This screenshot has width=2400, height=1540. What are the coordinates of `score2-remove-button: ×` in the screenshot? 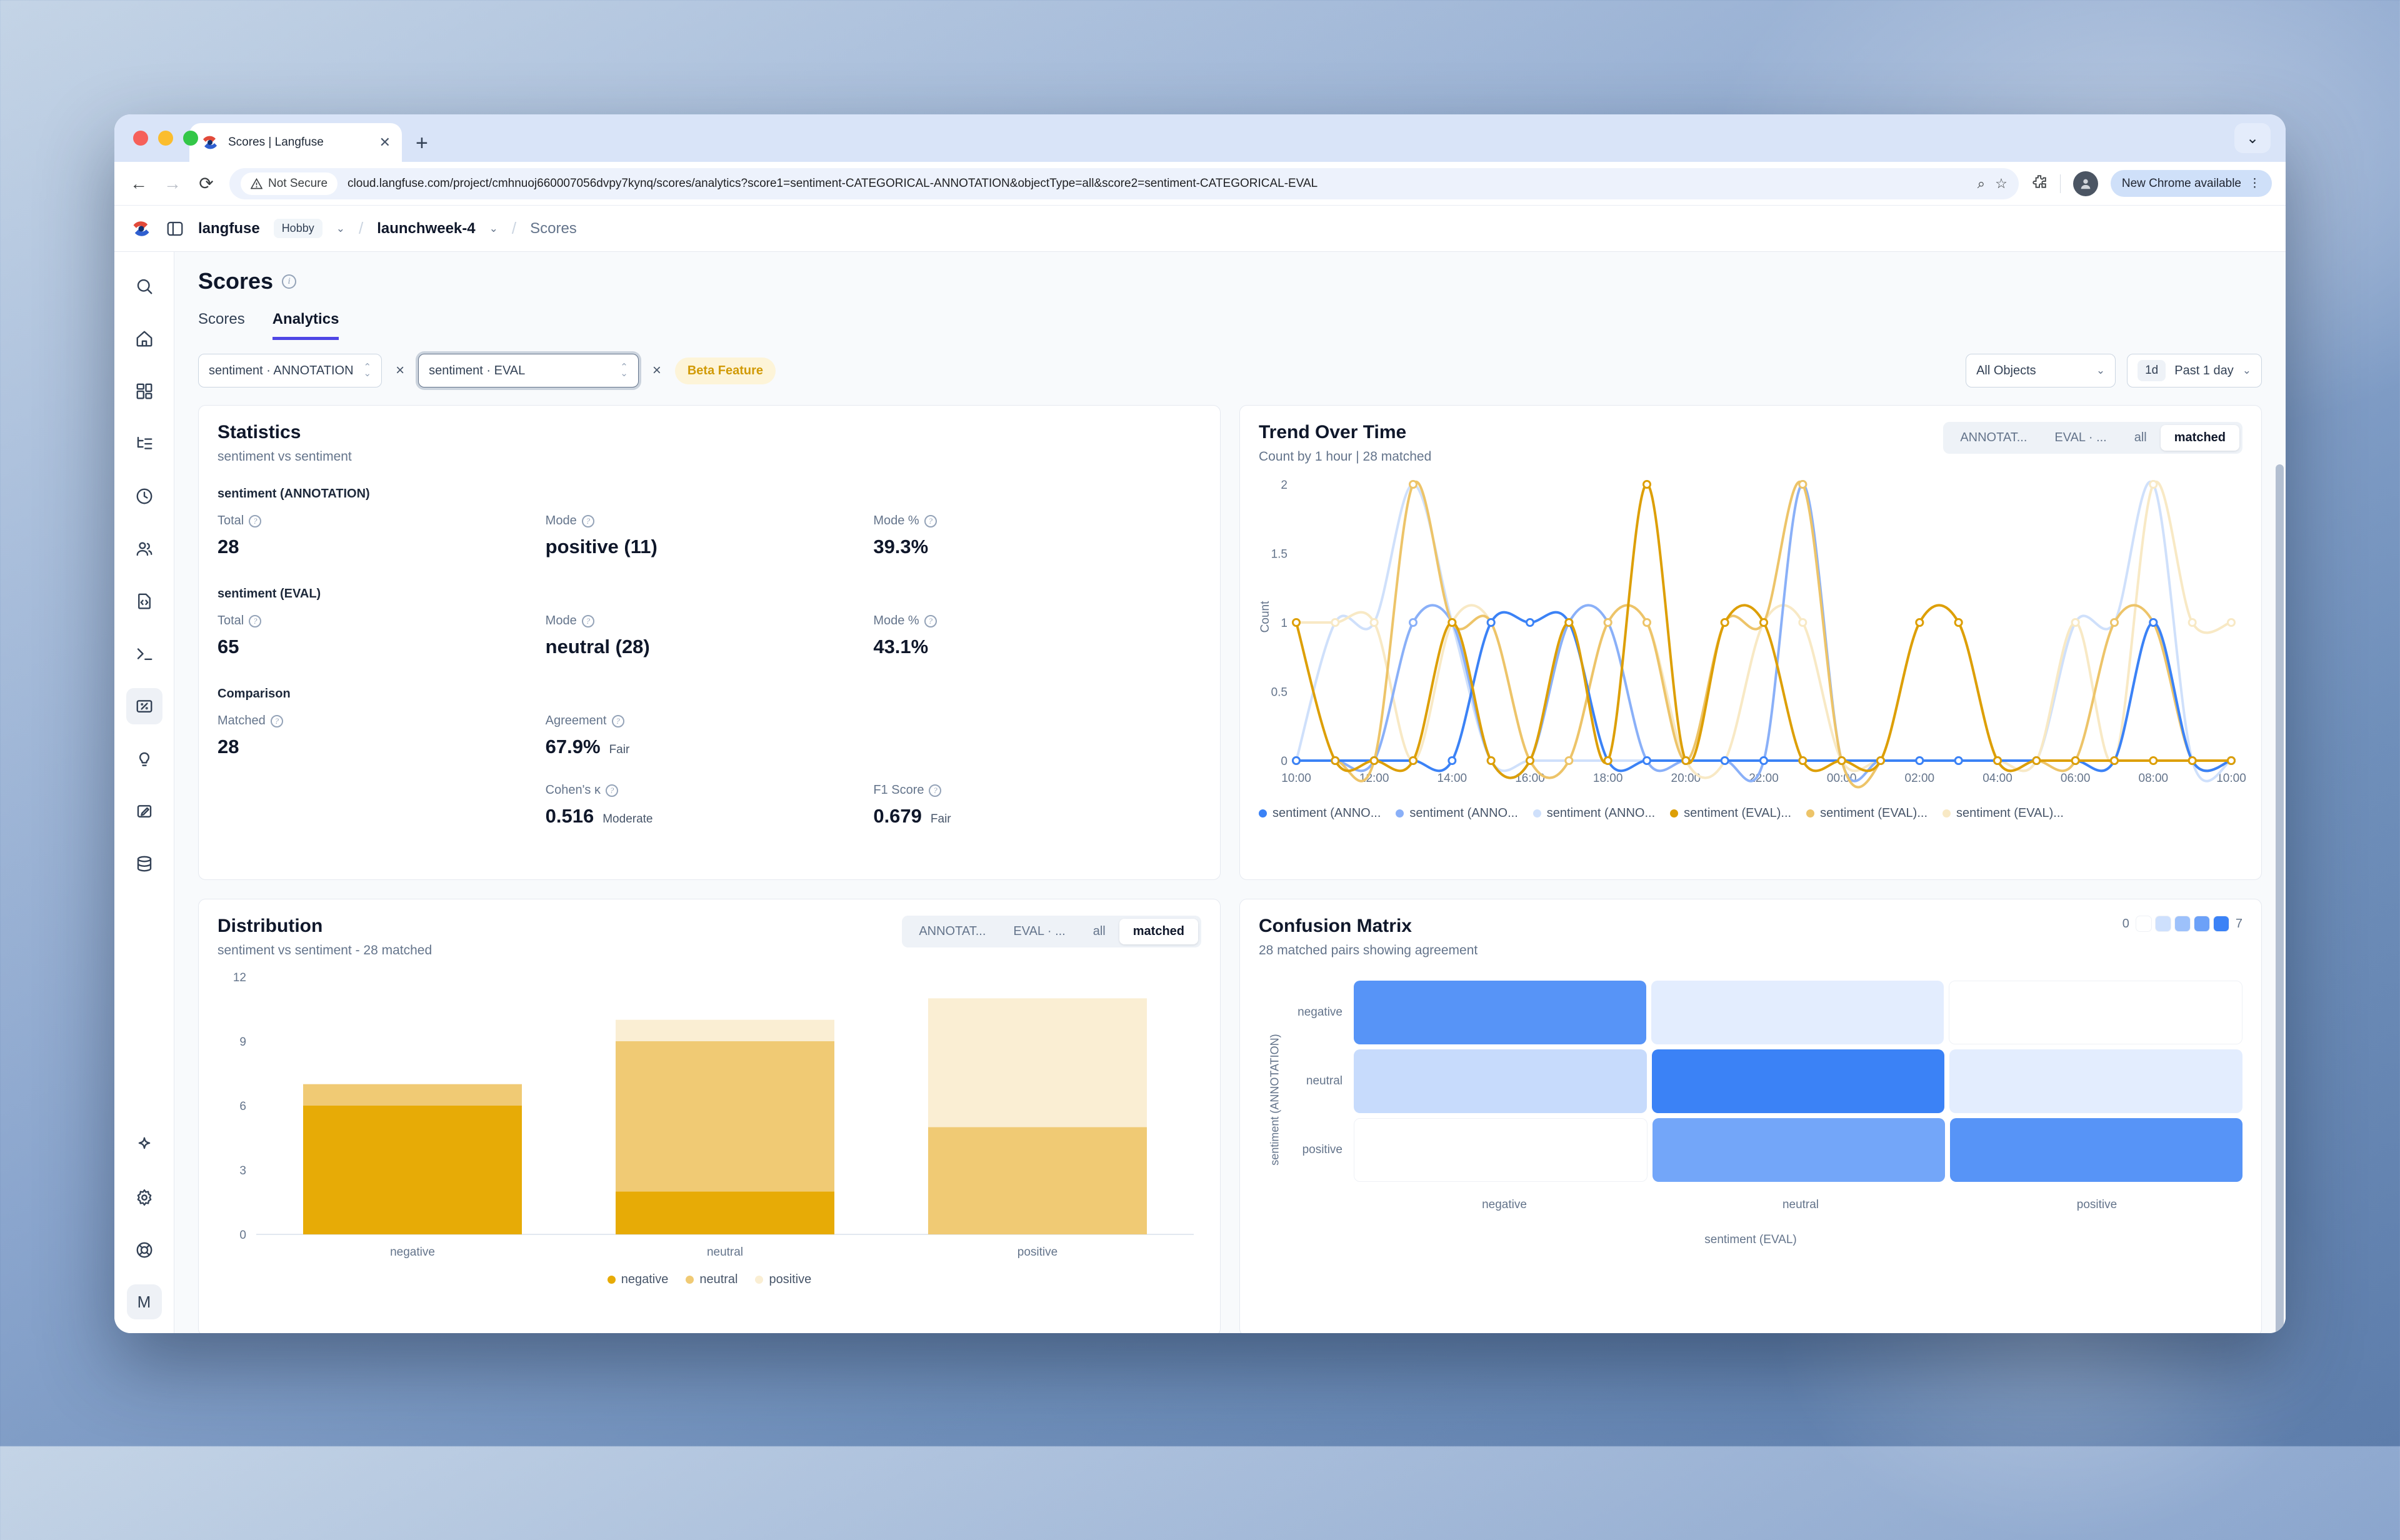 It's located at (656, 371).